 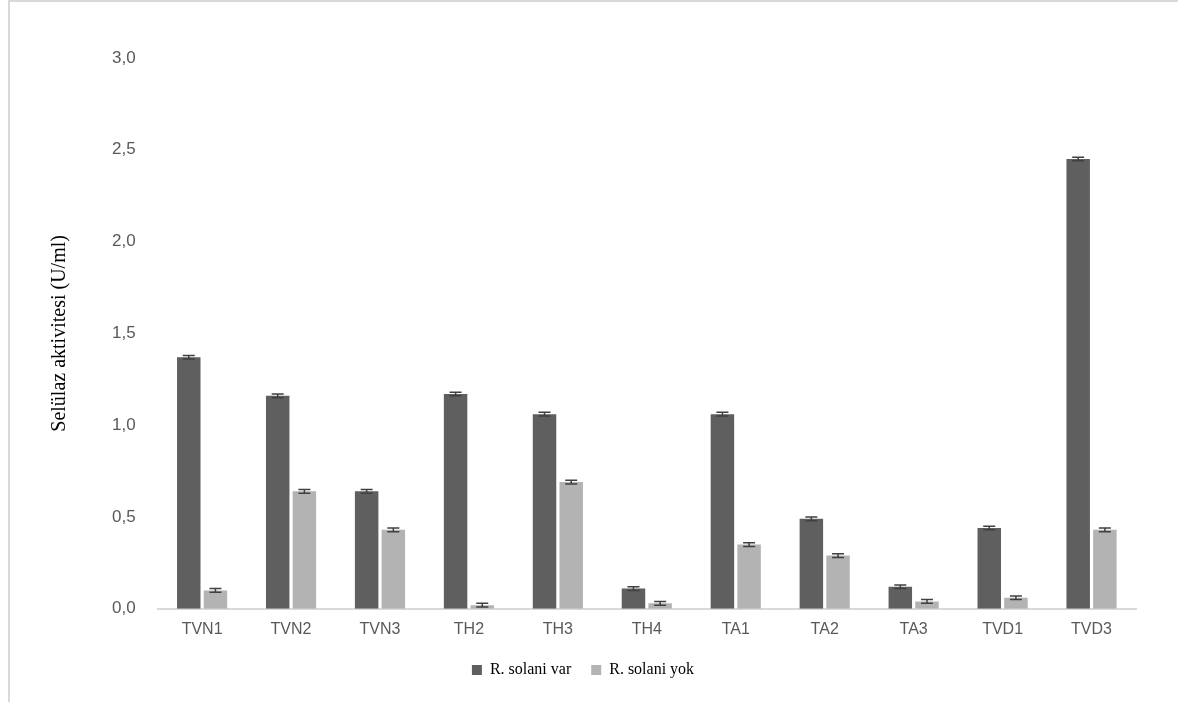 What do you see at coordinates (558, 628) in the screenshot?
I see `x-tick-label: TH3` at bounding box center [558, 628].